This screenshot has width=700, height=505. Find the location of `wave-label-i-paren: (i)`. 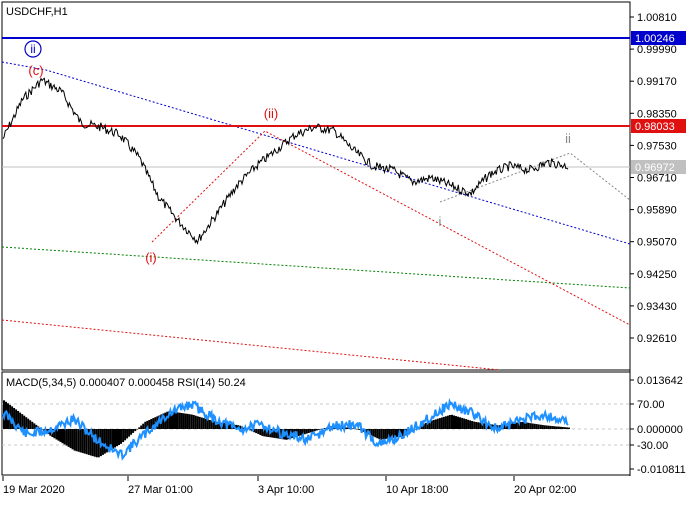

wave-label-i-paren: (i) is located at coordinates (151, 257).